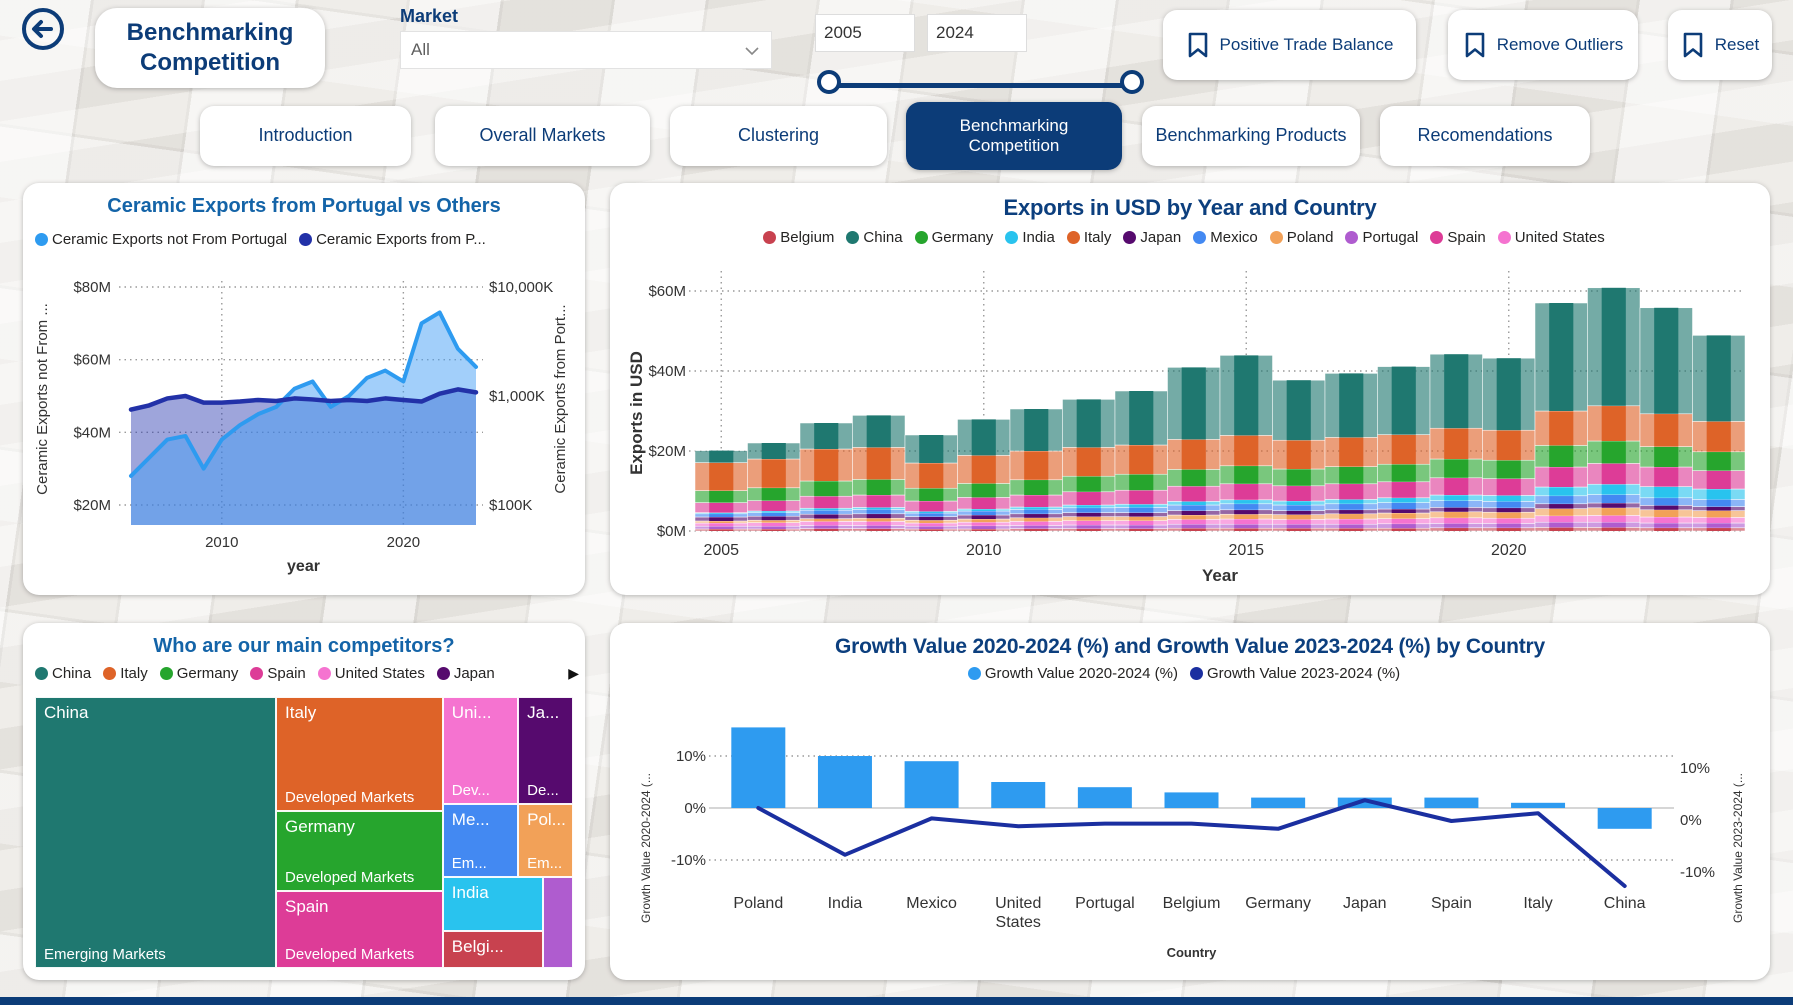  What do you see at coordinates (1695, 768) in the screenshot?
I see `svg-text: 10%` at bounding box center [1695, 768].